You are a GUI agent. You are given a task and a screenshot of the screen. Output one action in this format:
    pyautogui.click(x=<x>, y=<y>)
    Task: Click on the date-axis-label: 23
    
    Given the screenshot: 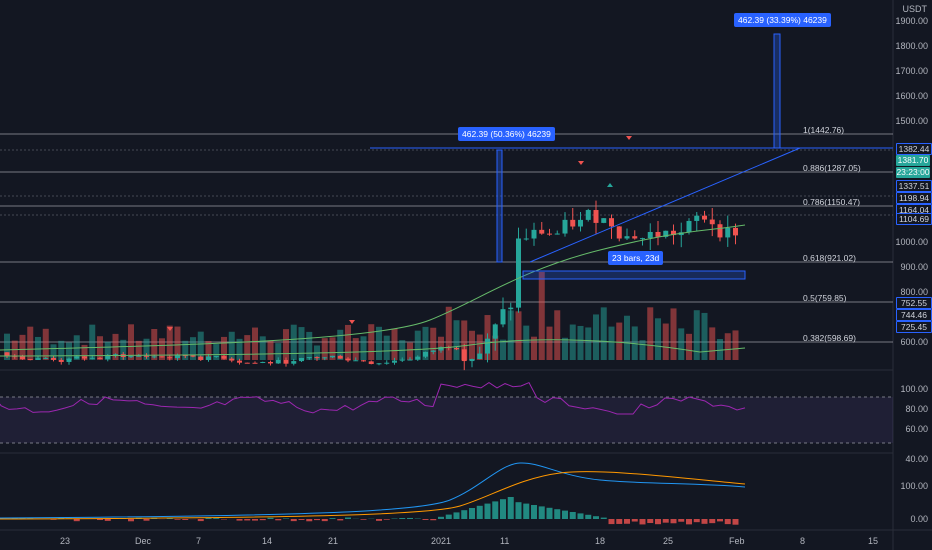 What is the action you would take?
    pyautogui.click(x=65, y=541)
    